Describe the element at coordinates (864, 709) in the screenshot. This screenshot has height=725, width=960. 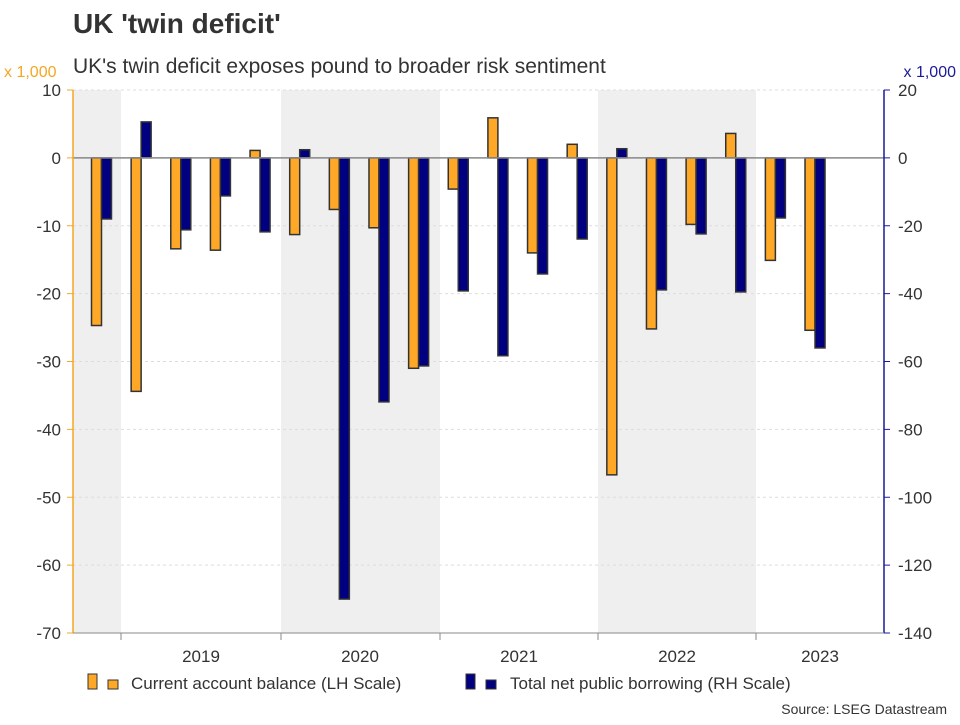
I see `source-note: Source: LSEG Datastream` at that location.